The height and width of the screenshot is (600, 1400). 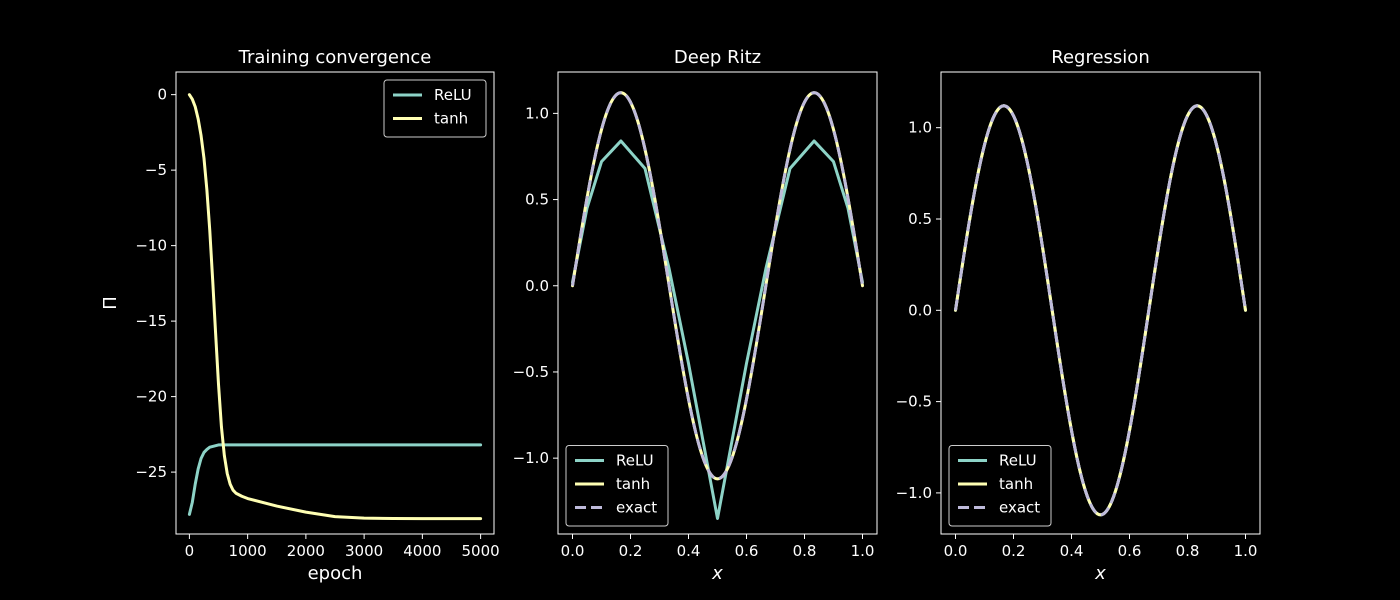 I want to click on y-axis-label: Π, so click(x=110, y=303).